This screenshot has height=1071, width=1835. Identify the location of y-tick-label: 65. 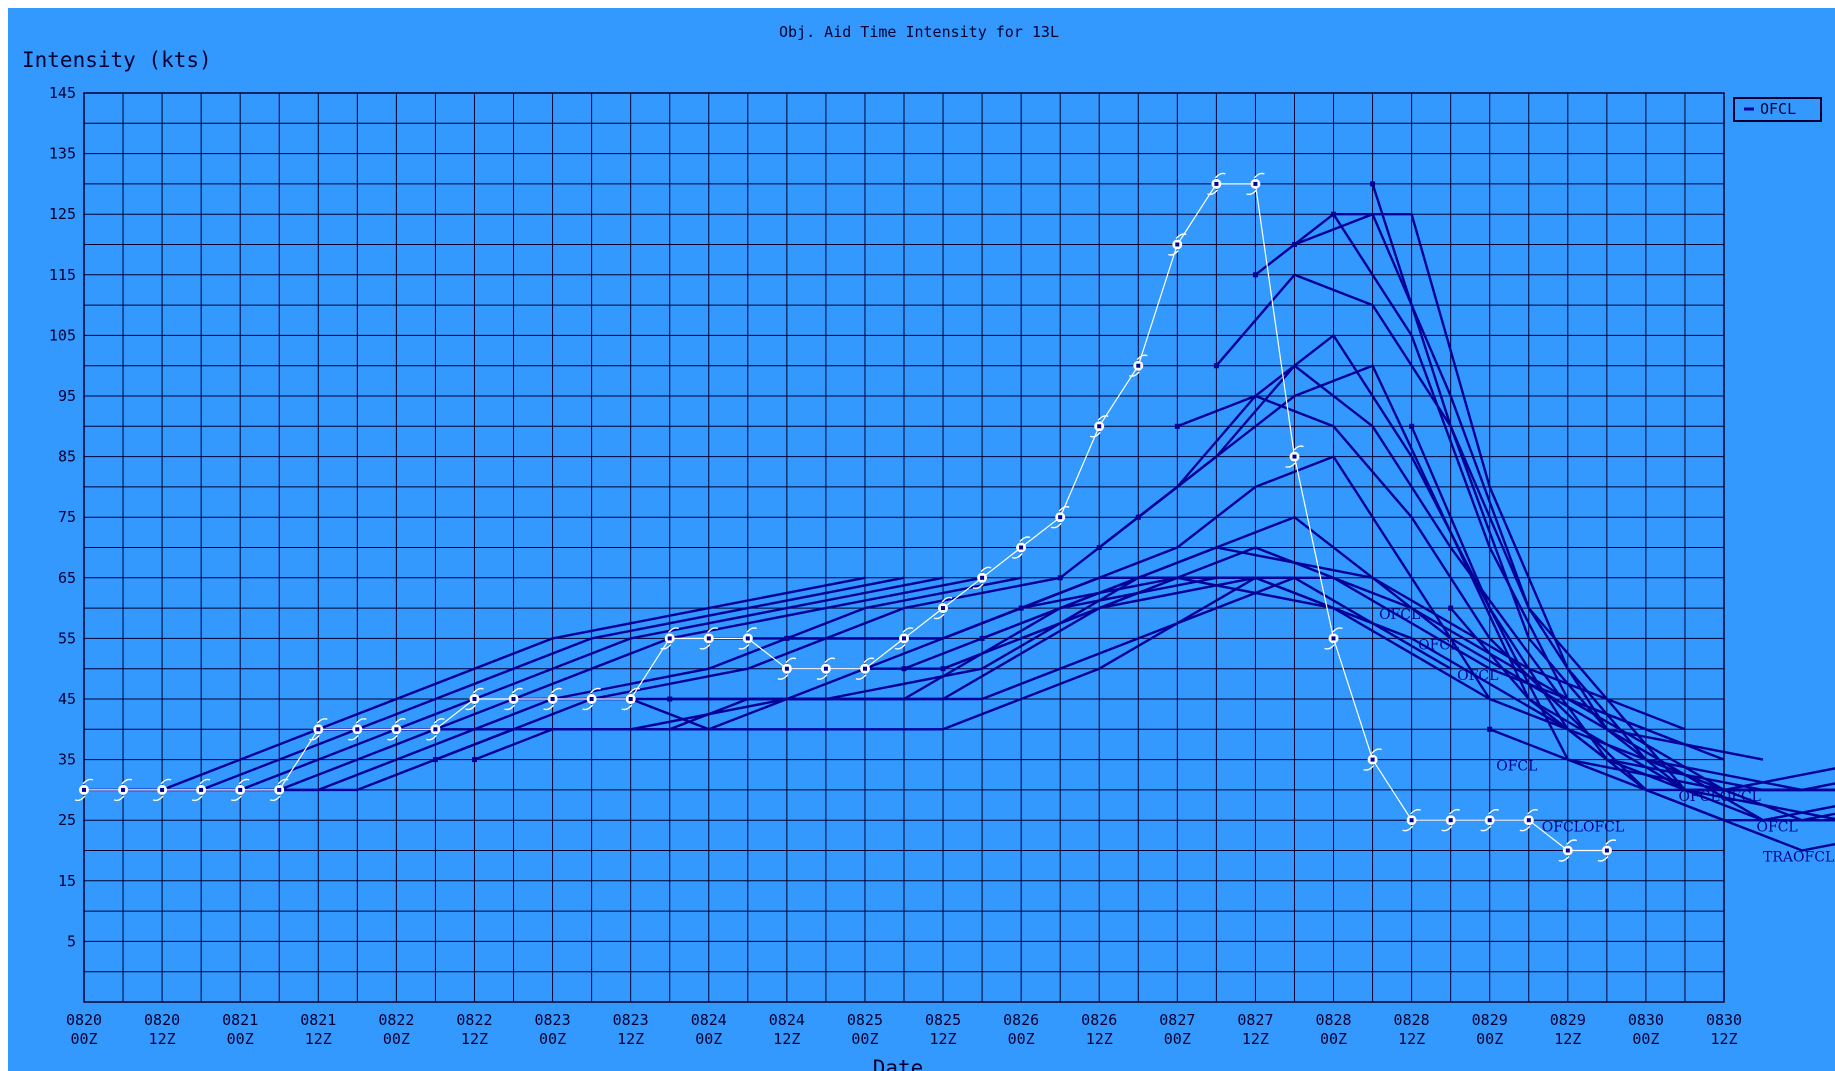
(67, 578).